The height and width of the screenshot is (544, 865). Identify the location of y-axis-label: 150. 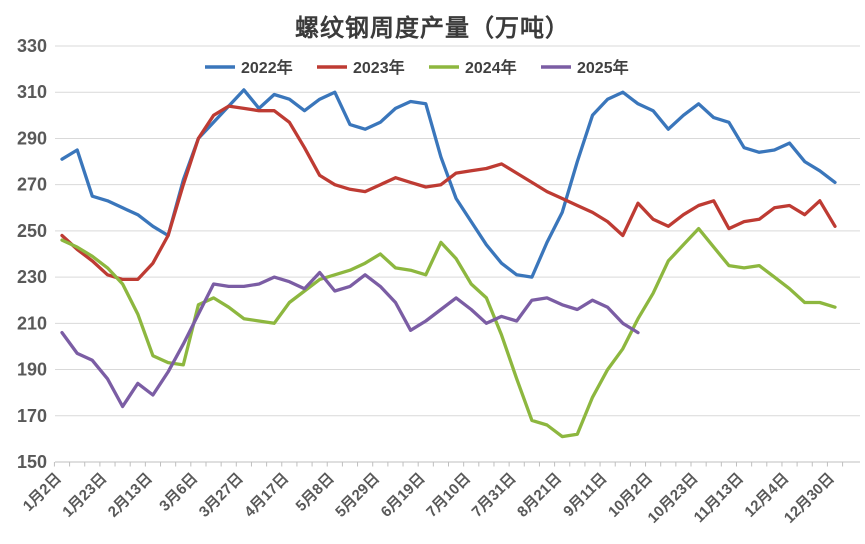
(32, 462).